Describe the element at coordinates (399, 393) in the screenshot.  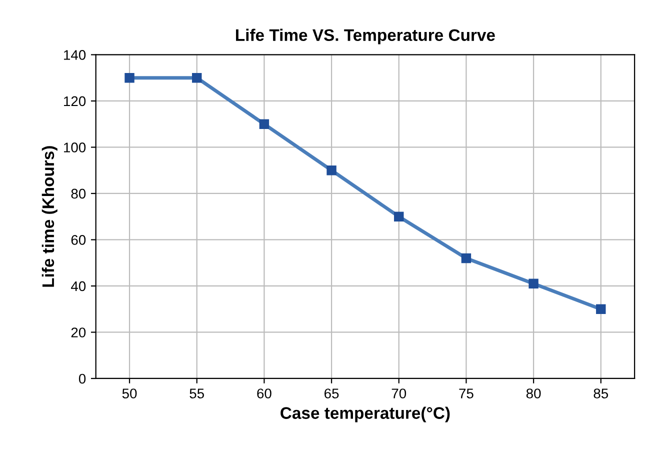
I see `x-tick-label: 70` at that location.